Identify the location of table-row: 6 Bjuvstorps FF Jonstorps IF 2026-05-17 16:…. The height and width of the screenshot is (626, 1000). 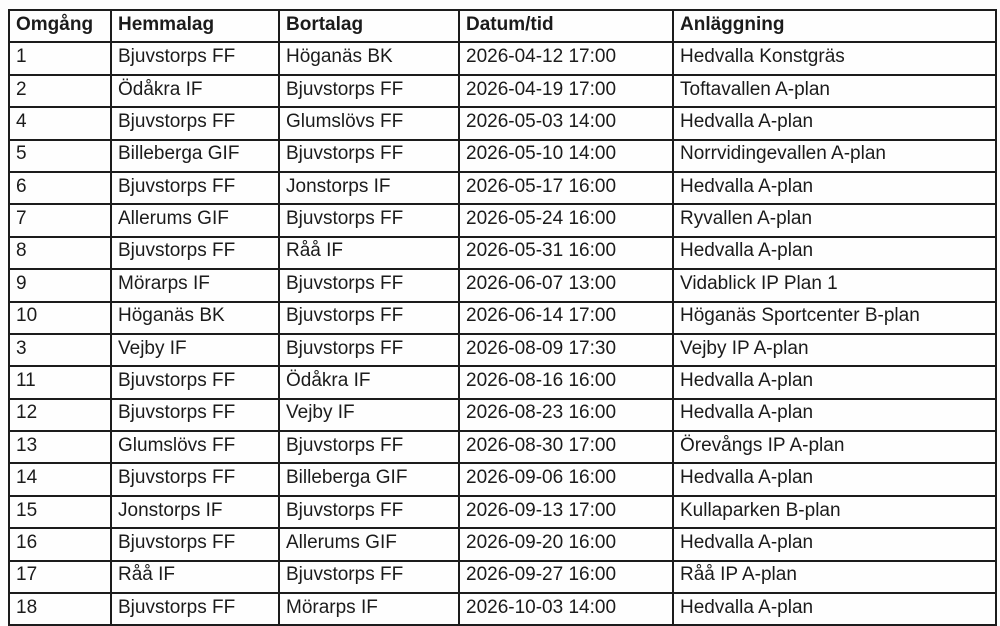
(502, 188).